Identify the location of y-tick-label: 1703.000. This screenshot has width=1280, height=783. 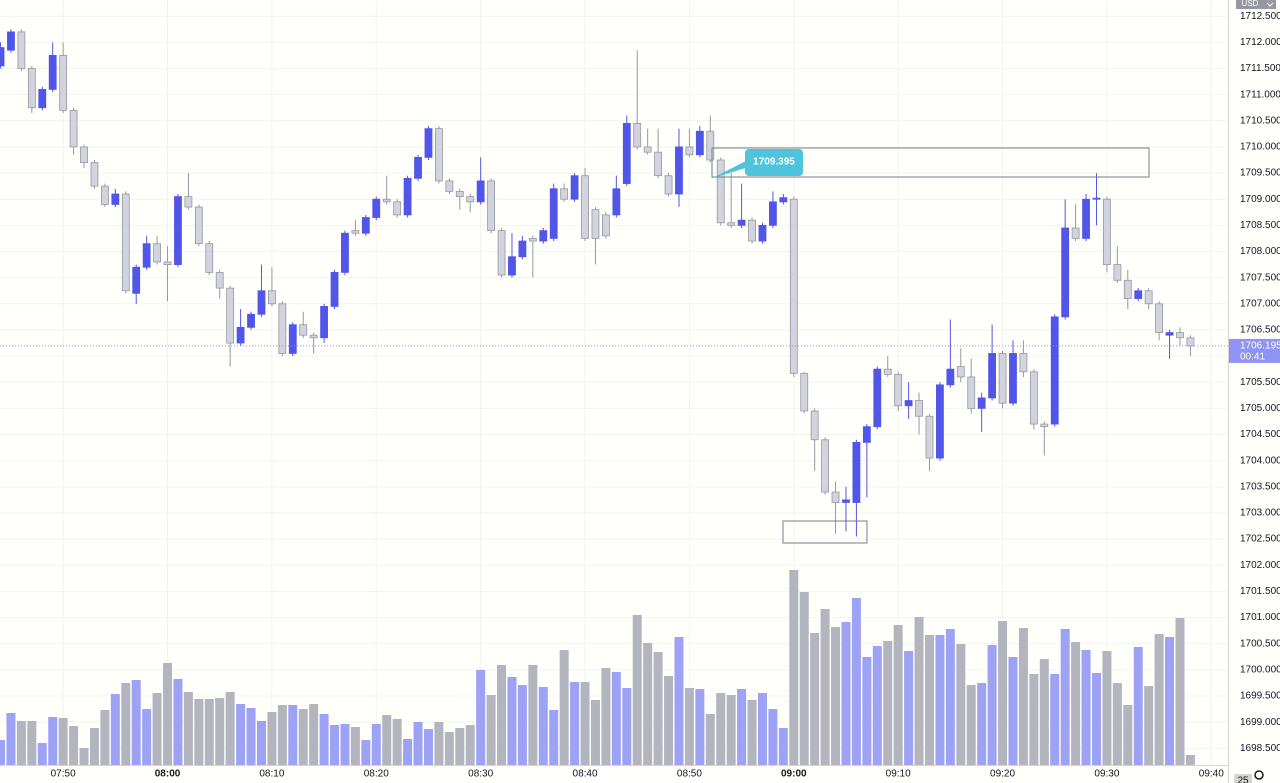
(1260, 513).